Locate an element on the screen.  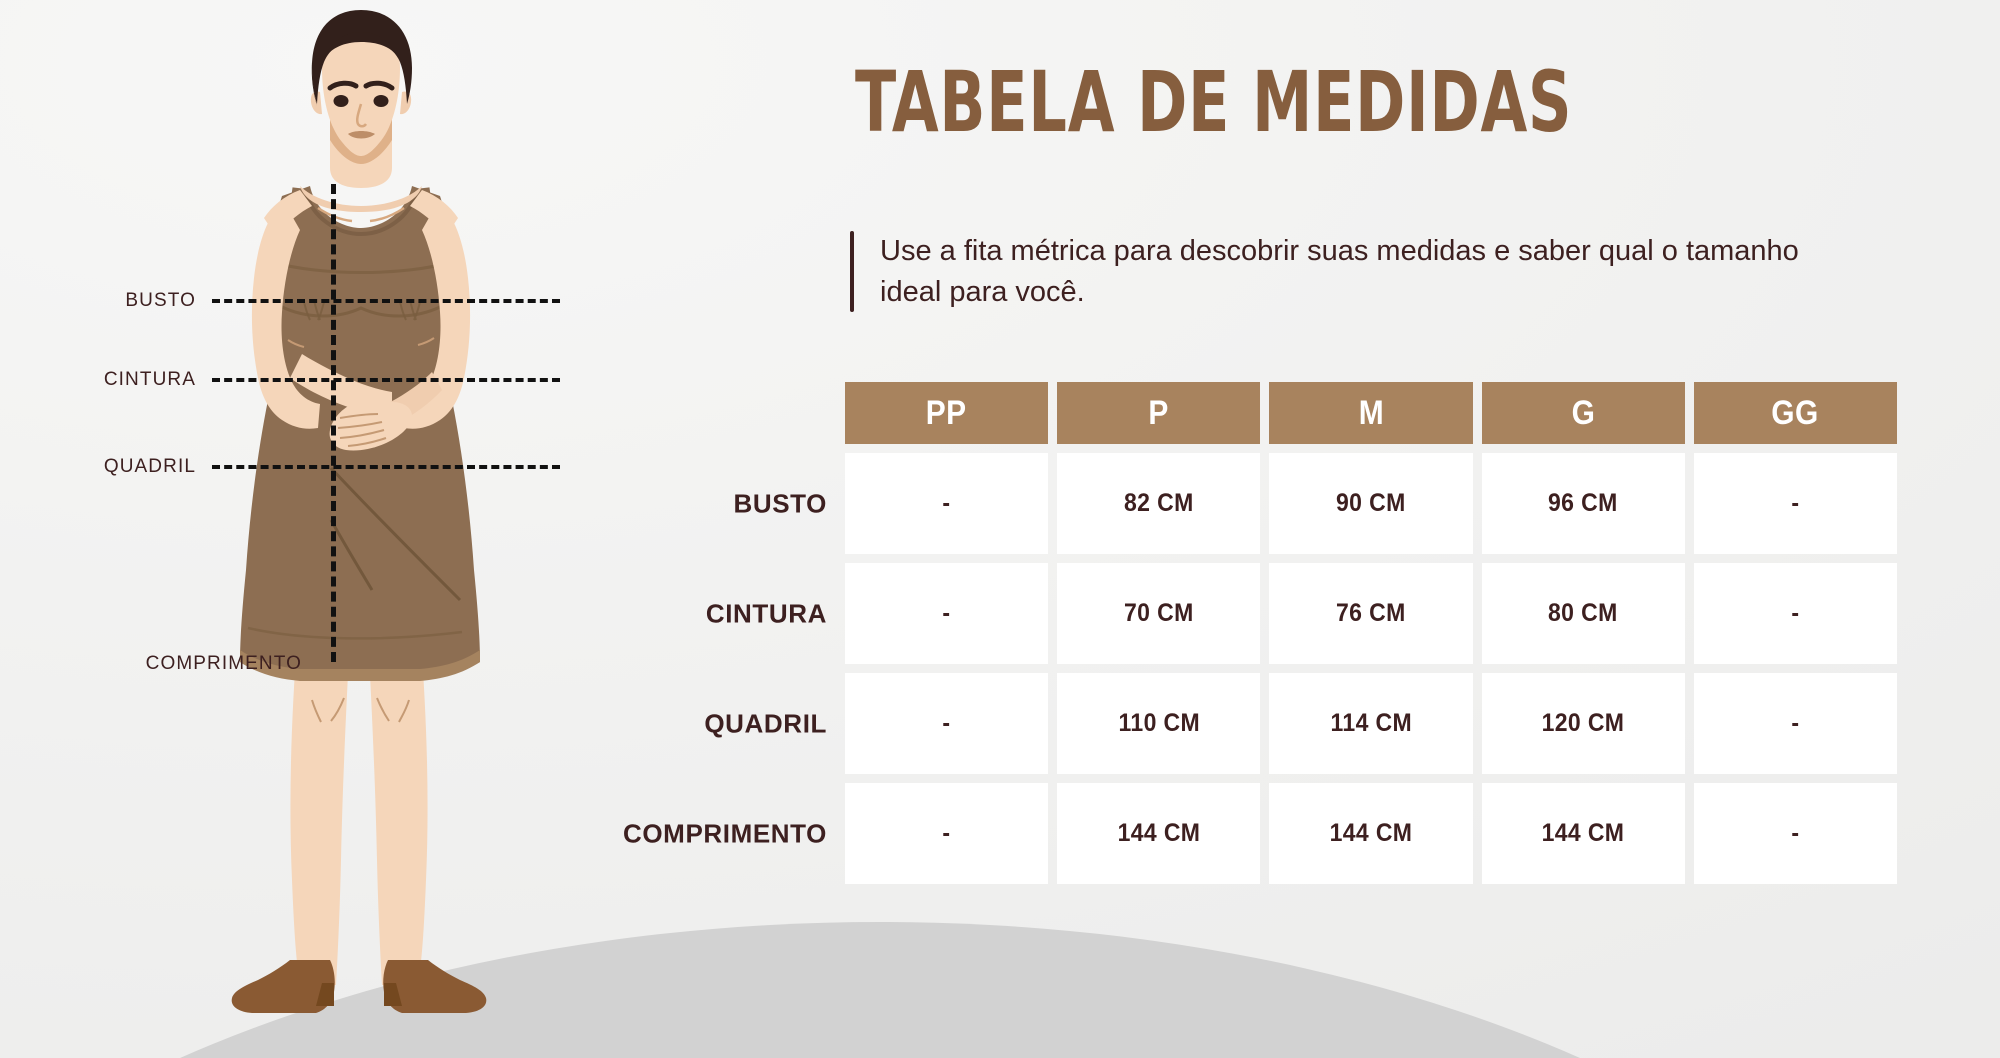
column-header-label: PP is located at coordinates (946, 412).